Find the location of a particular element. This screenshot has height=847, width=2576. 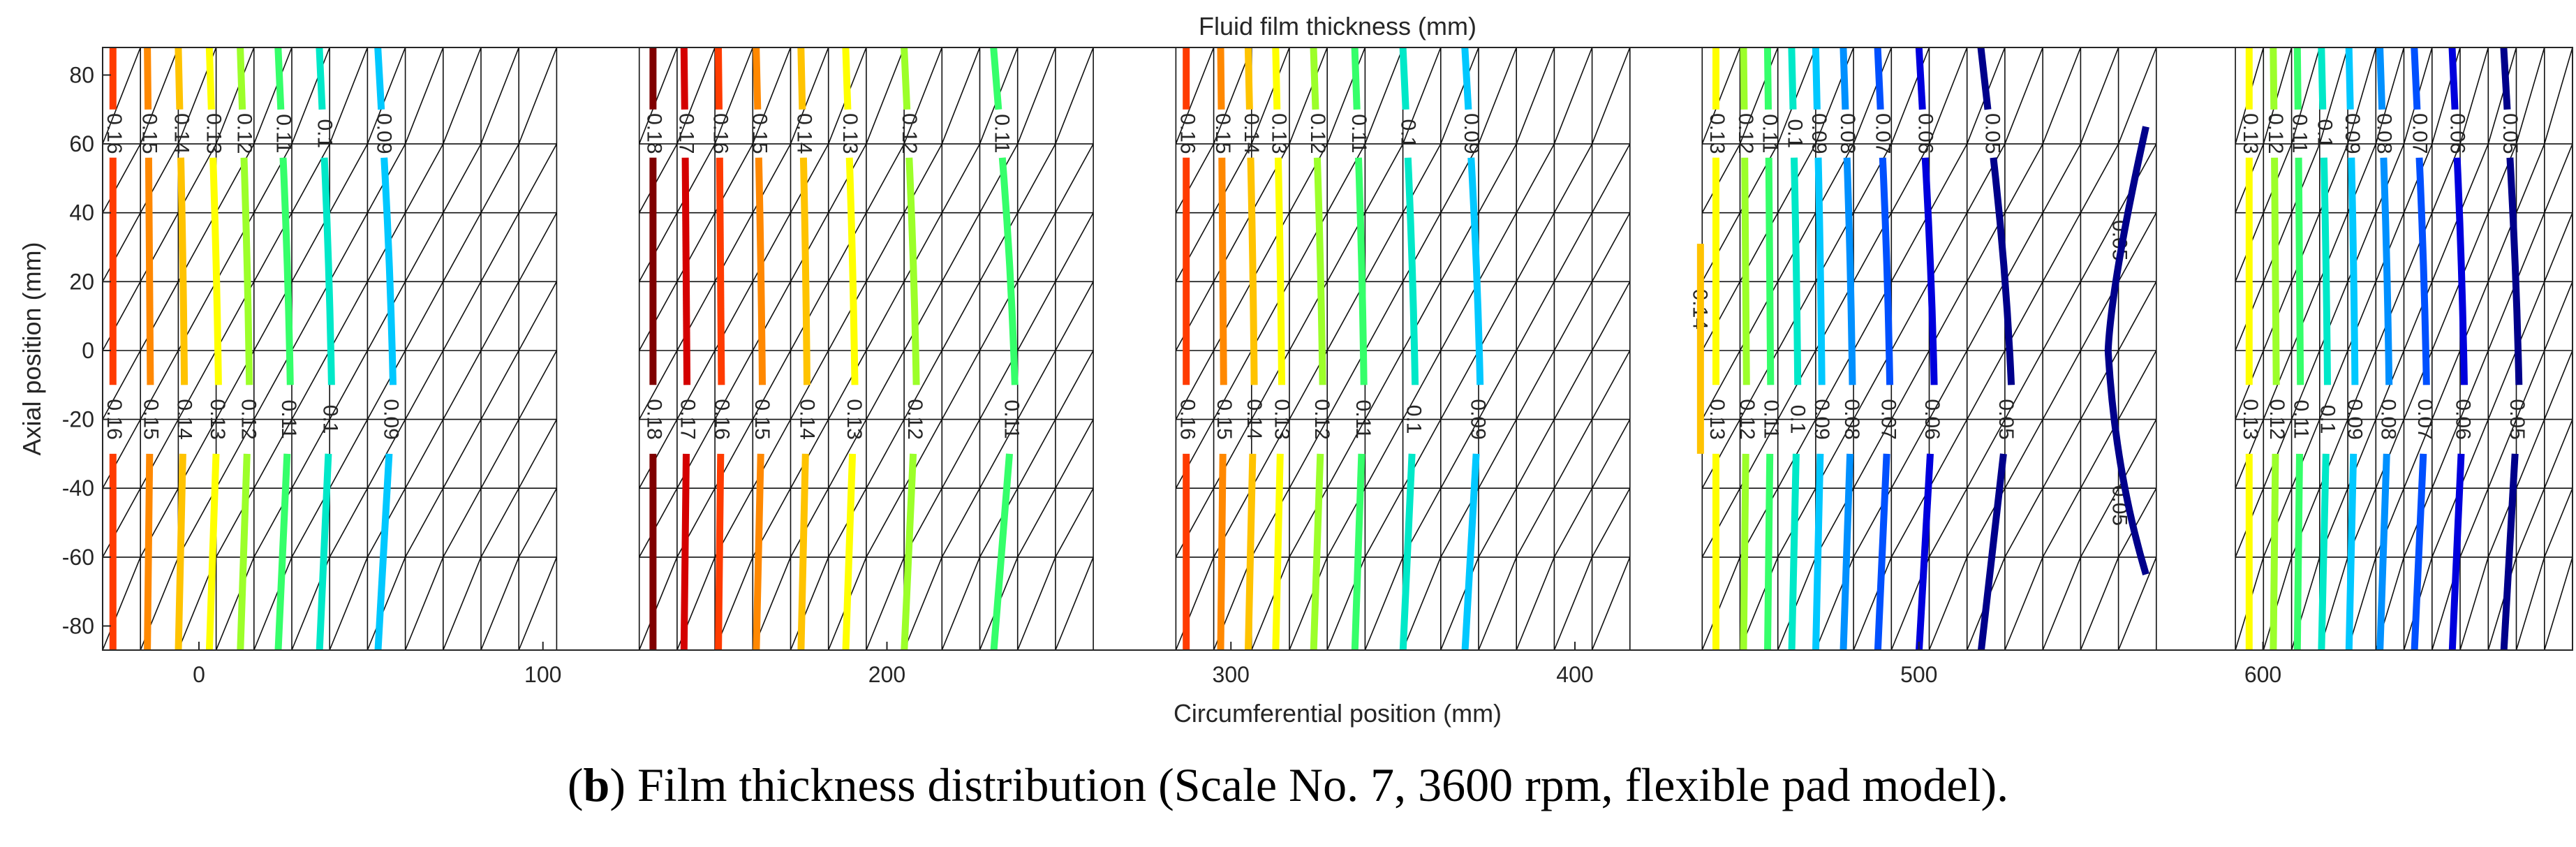

contour-label: 0.18 is located at coordinates (653, 133).